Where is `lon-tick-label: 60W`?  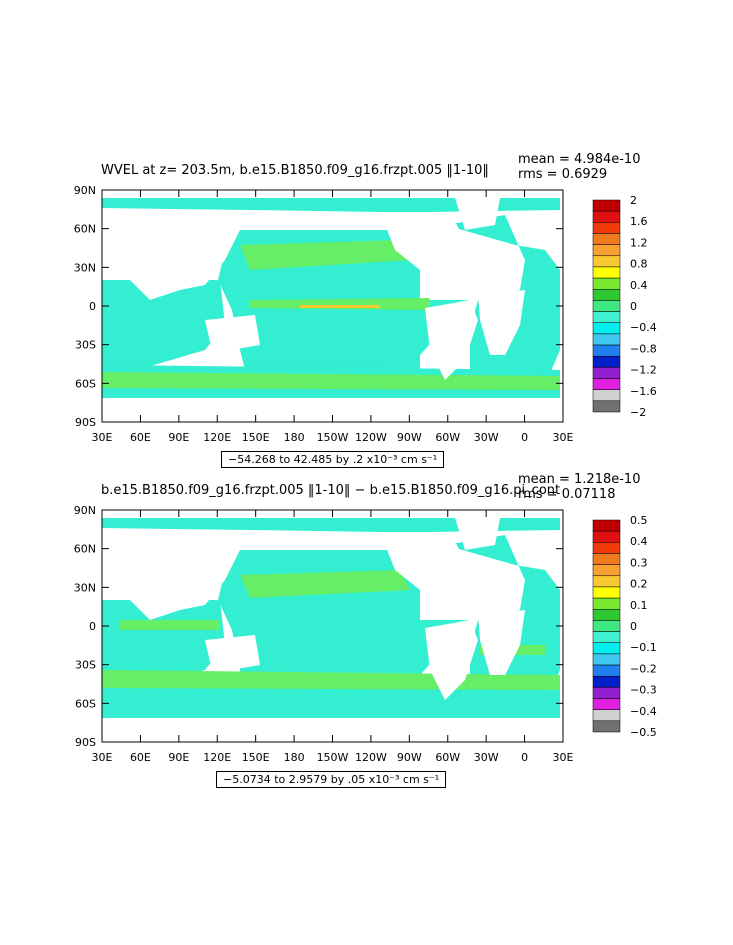 lon-tick-label: 60W is located at coordinates (447, 437).